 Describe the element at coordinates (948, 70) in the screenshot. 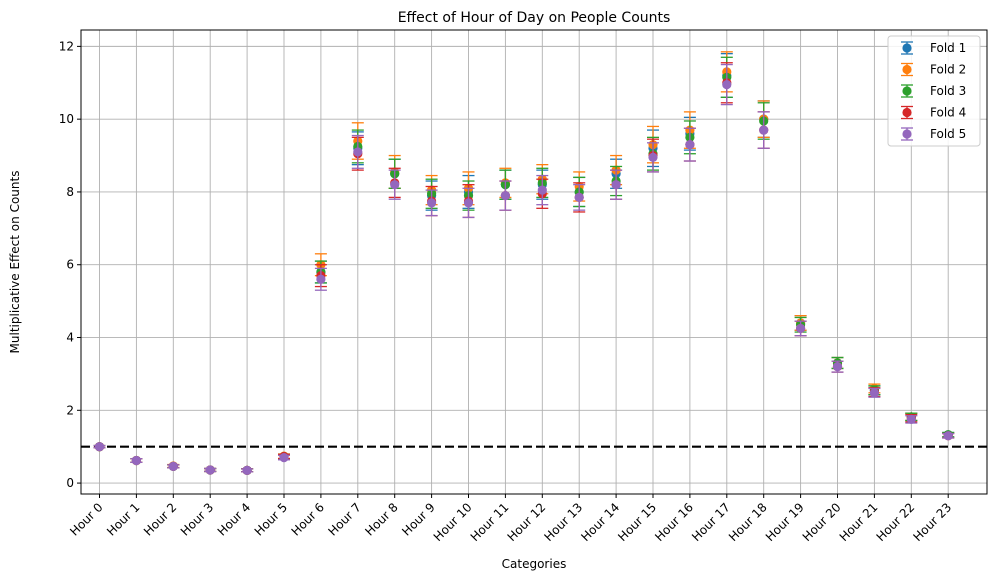

I see `legend-label: Fold 2` at that location.